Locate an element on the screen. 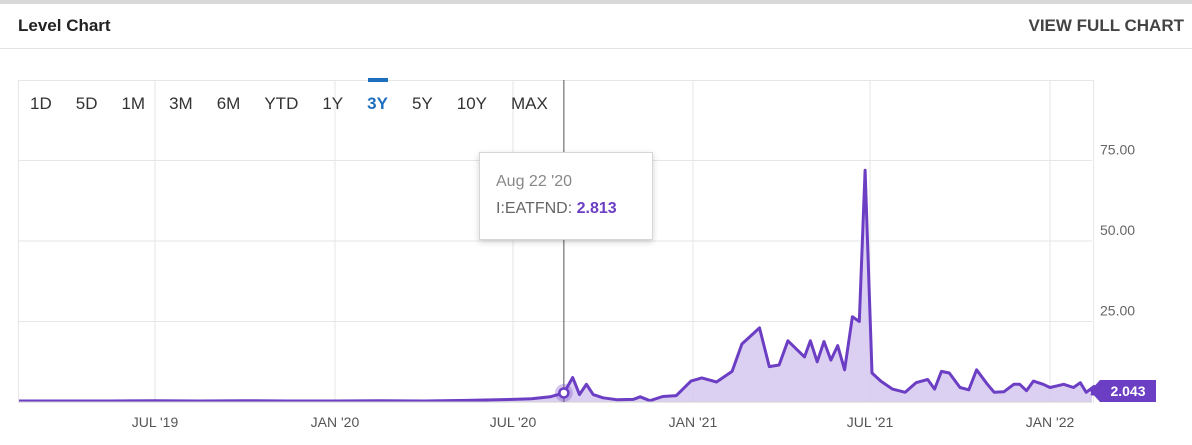 The height and width of the screenshot is (445, 1192). range-button-ytd: YTD is located at coordinates (281, 103).